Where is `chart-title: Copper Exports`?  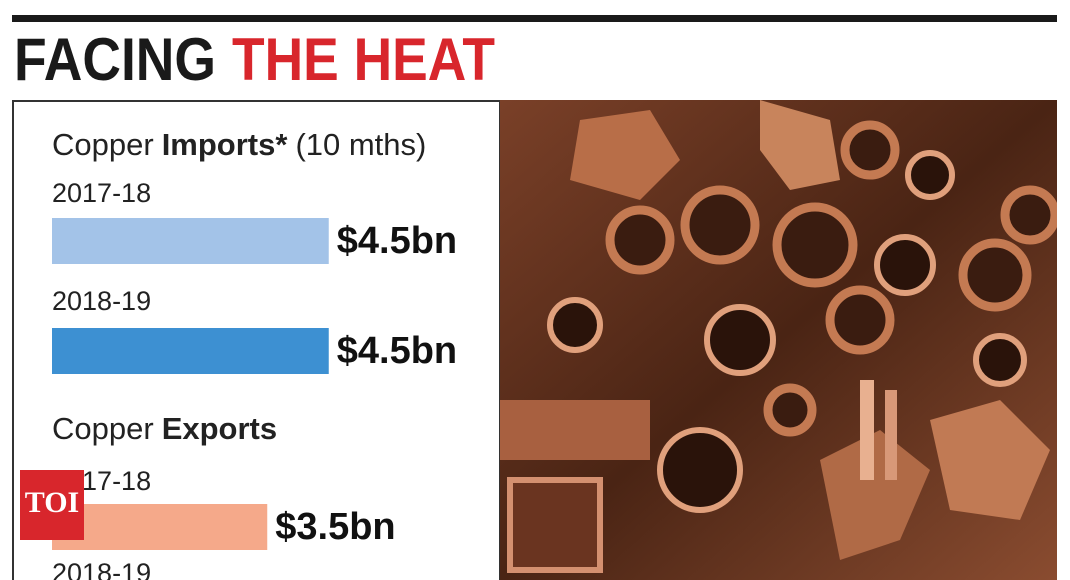 chart-title: Copper Exports is located at coordinates (164, 428).